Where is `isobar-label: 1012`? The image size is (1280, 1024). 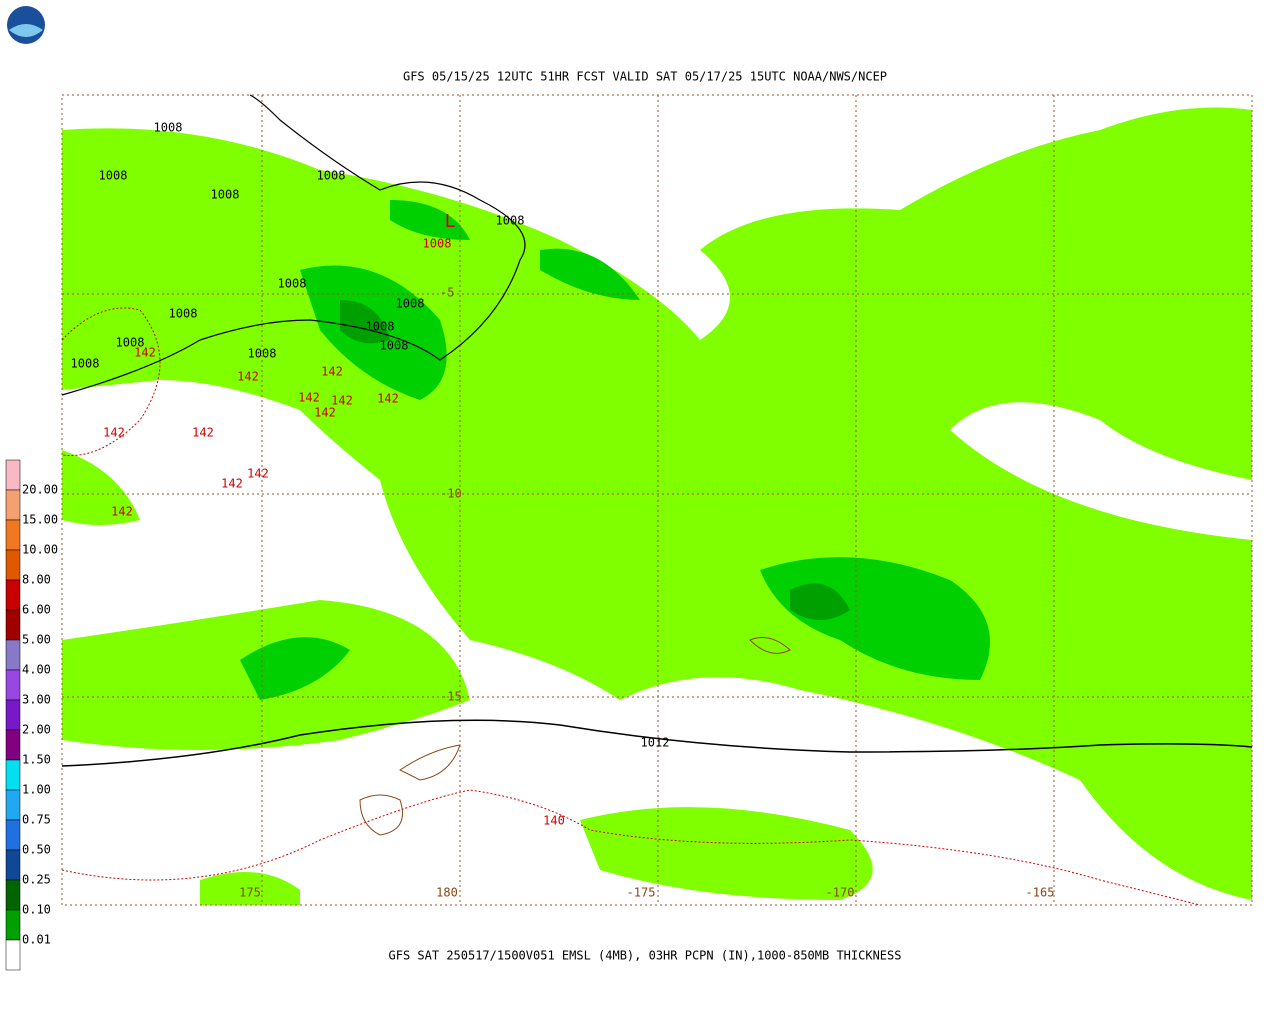 isobar-label: 1012 is located at coordinates (655, 743).